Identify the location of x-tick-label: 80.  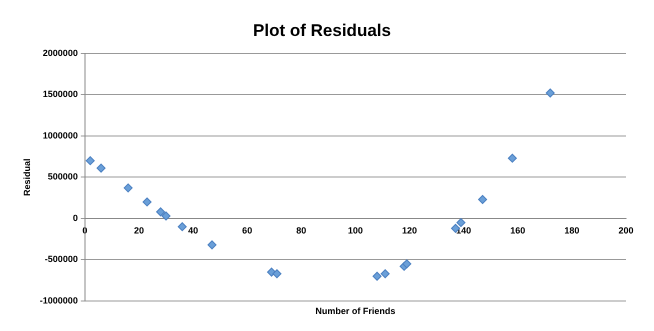
(301, 230).